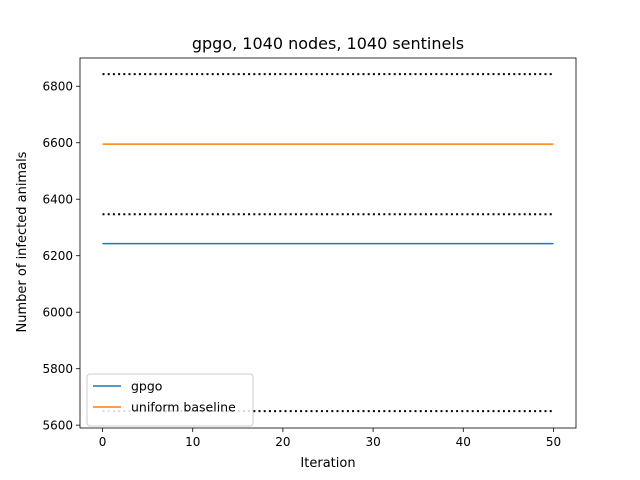 The image size is (640, 480). I want to click on legend-label-gpgo: gpgo, so click(146, 386).